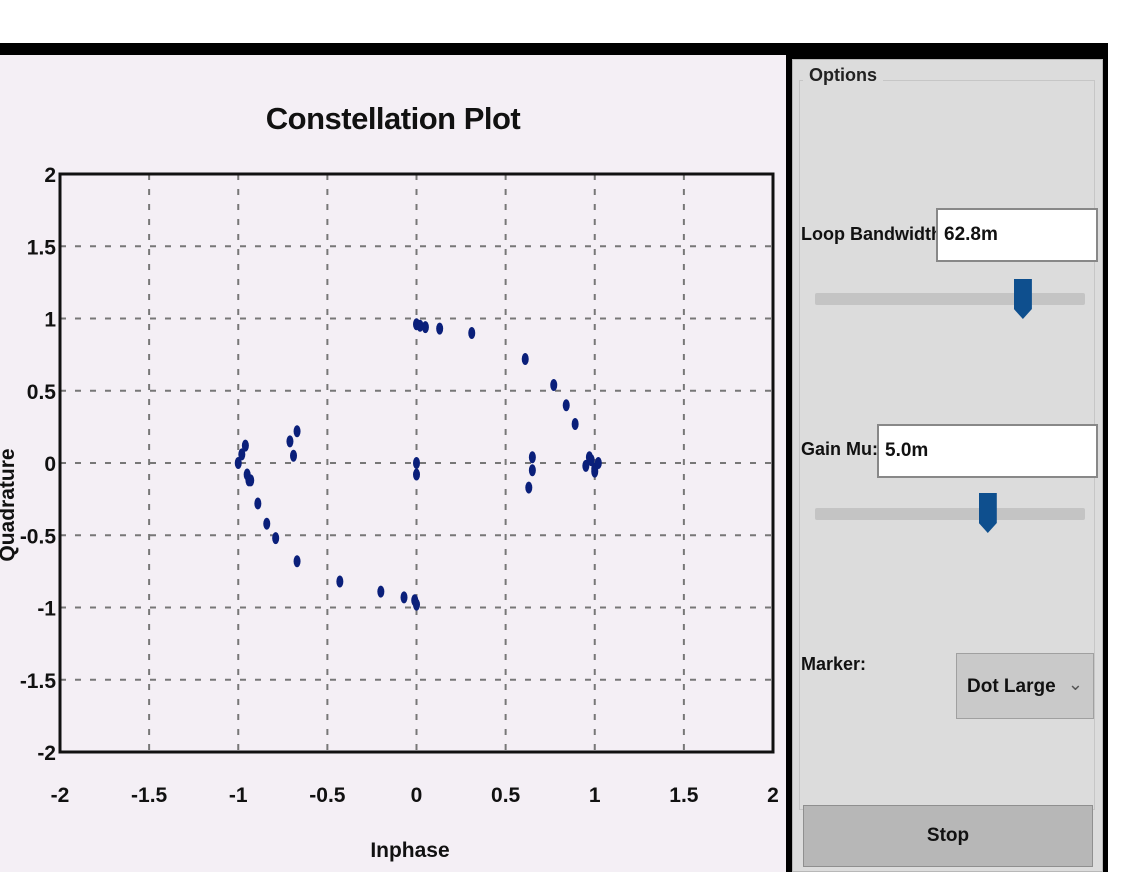 The image size is (1146, 872). Describe the element at coordinates (417, 795) in the screenshot. I see `x-tick-label: 0` at that location.